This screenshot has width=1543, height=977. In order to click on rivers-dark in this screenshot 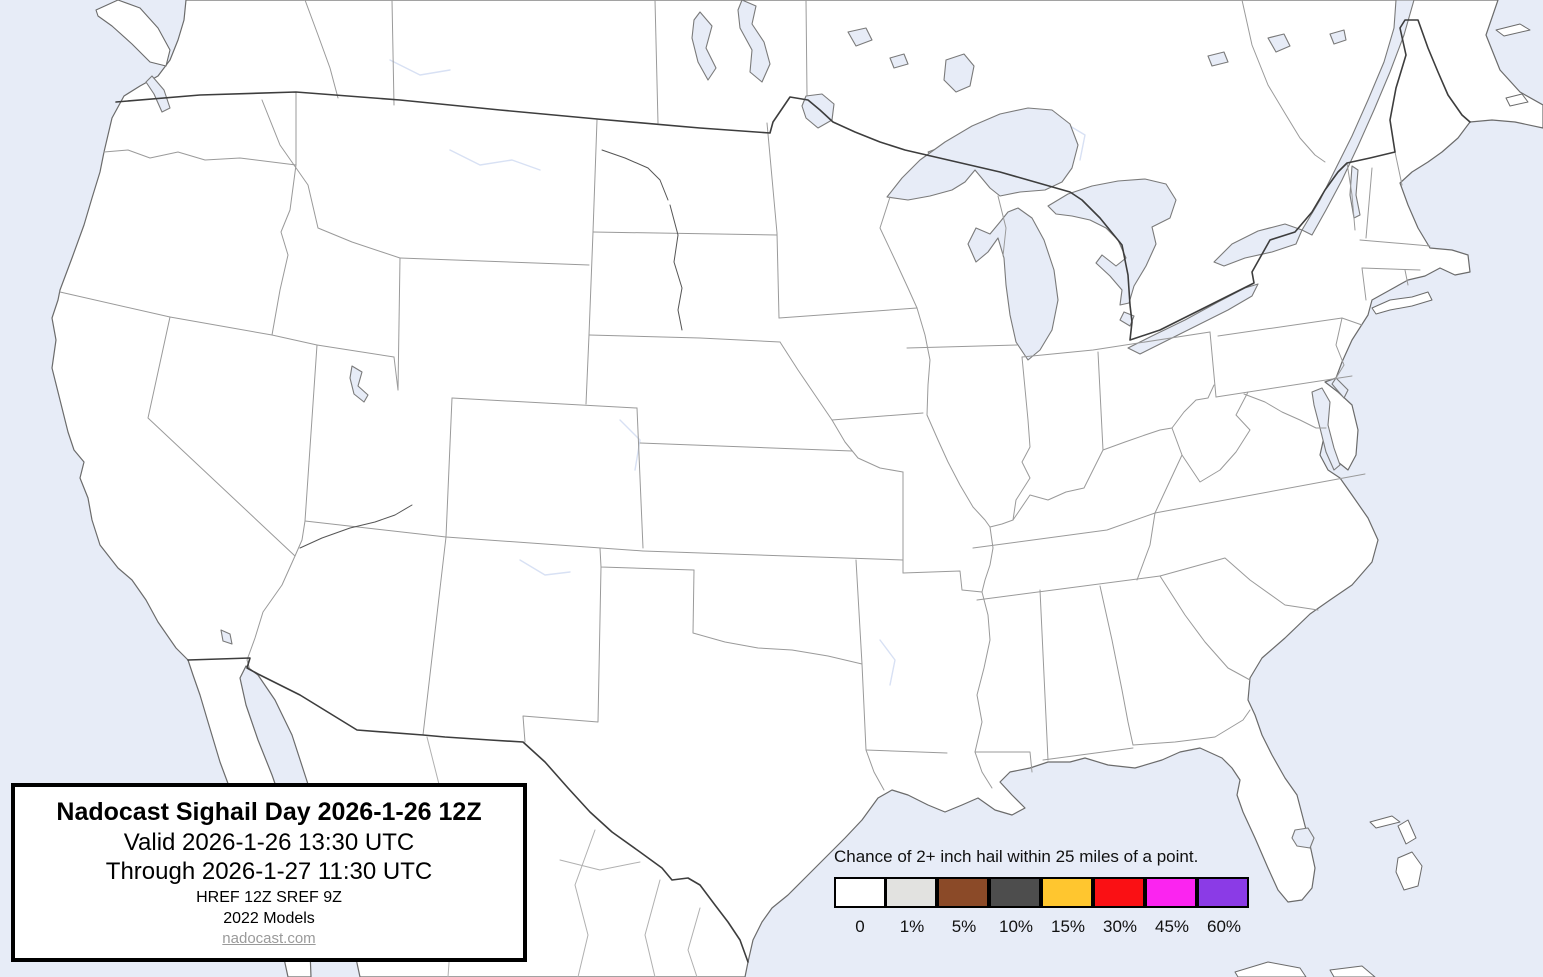, I will do `click(491, 349)`.